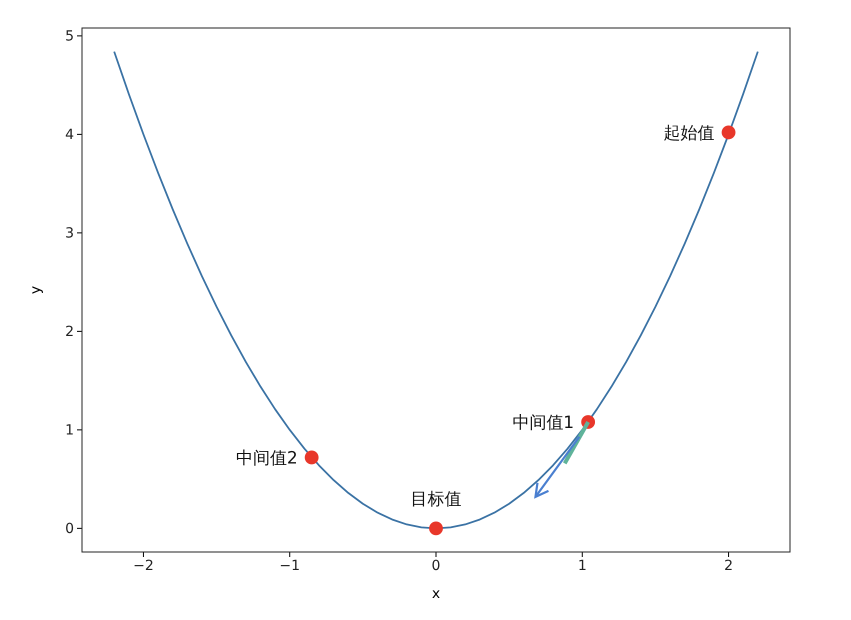 The image size is (851, 620). I want to click on y-tick-label: 1, so click(69, 430).